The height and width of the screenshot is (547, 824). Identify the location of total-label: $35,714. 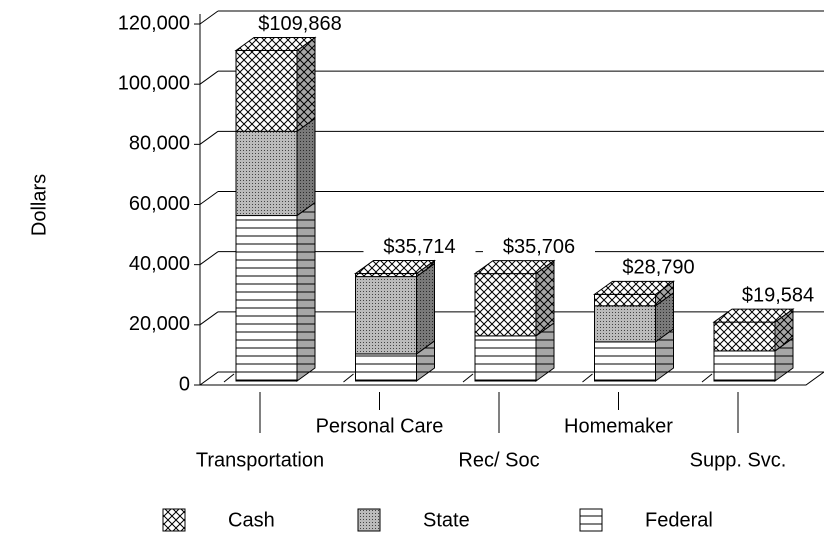
(419, 247).